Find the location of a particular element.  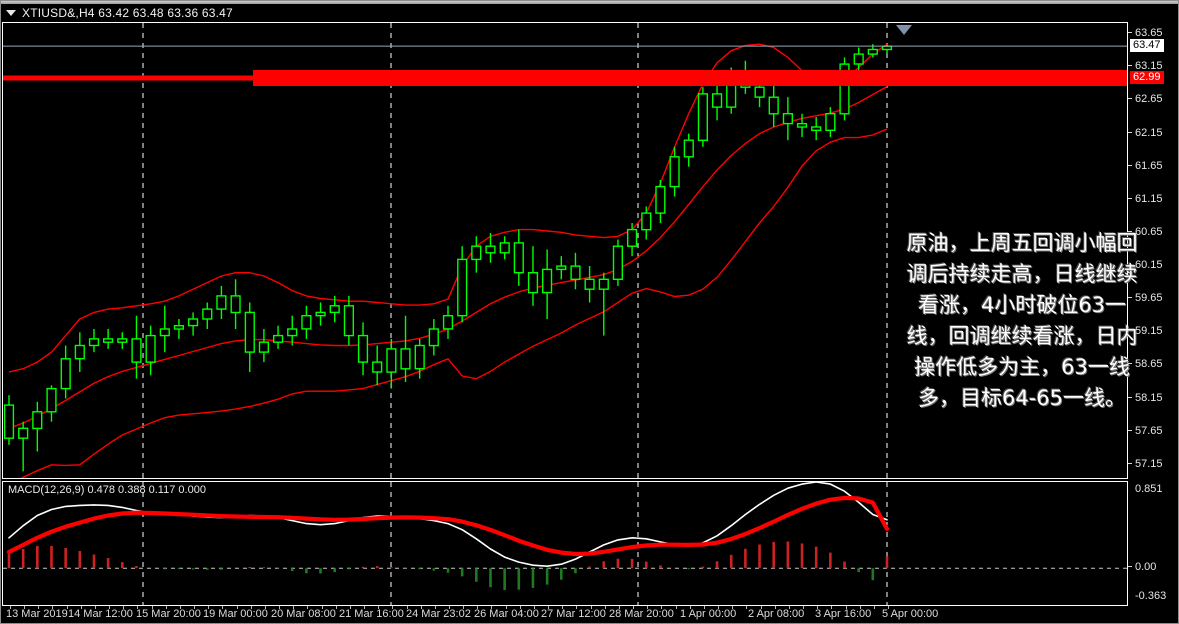

annotation-line: 调后持续走高，日线继续 is located at coordinates (1022, 274).